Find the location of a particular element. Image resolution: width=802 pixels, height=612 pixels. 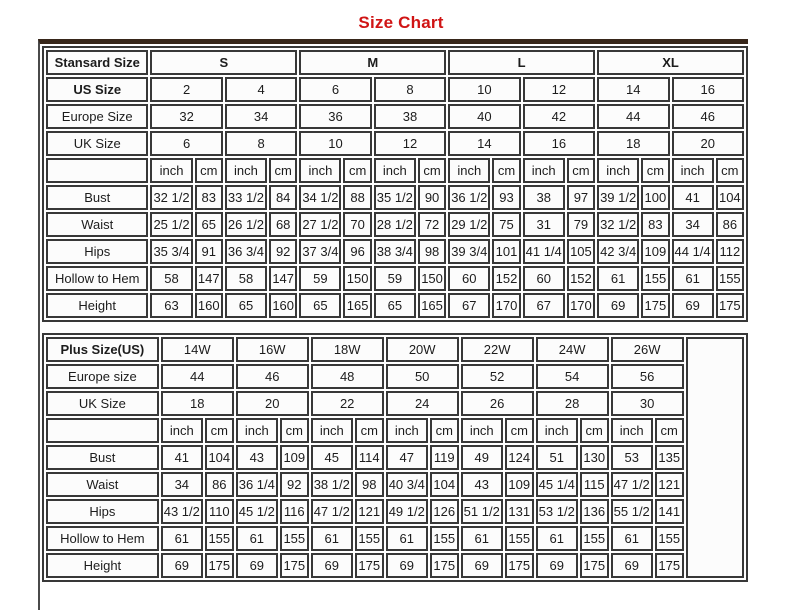

measure-value-cell: 68 is located at coordinates (283, 224).